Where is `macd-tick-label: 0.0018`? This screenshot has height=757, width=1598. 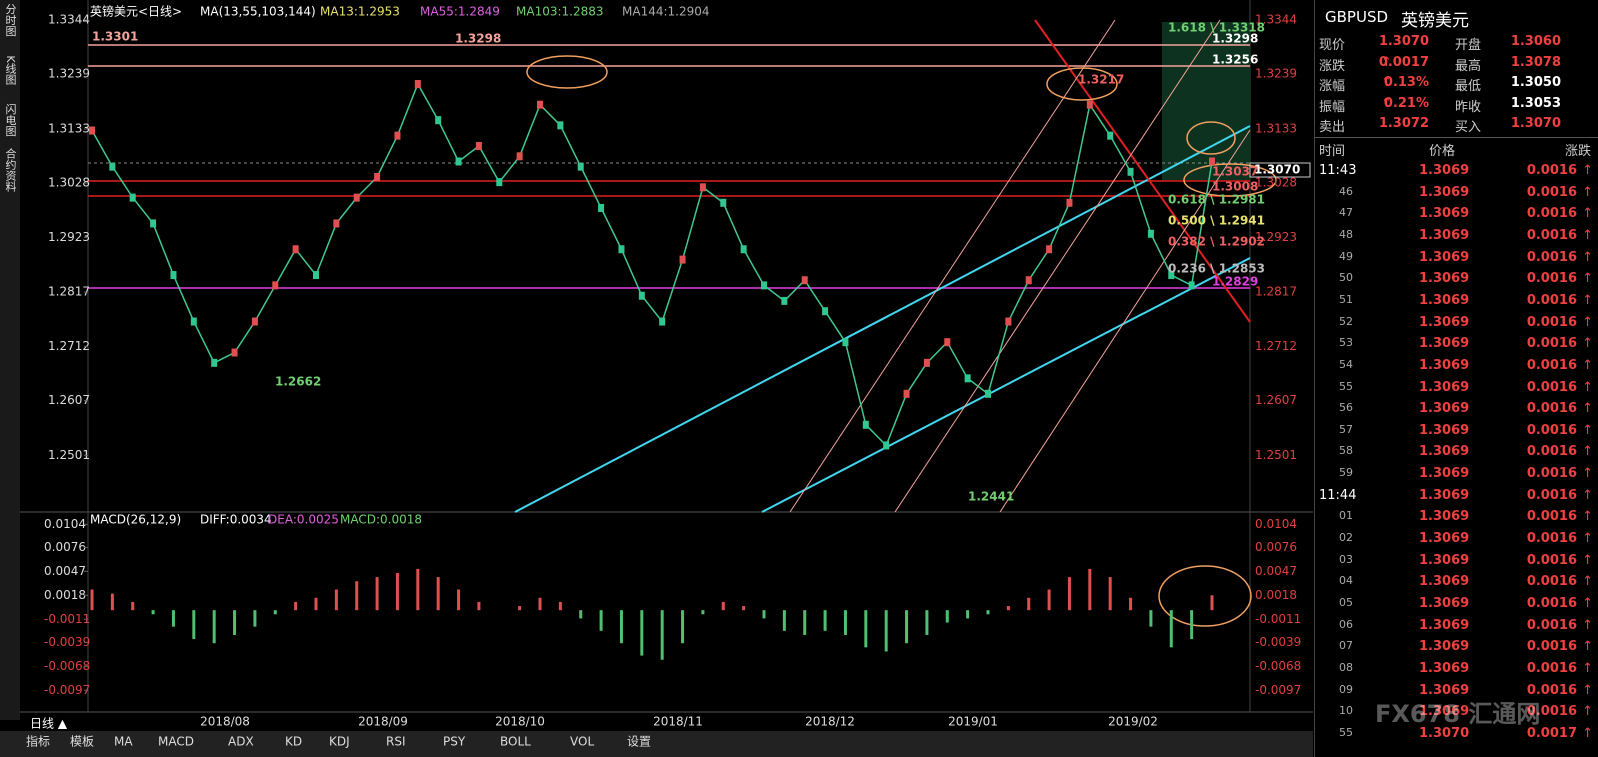 macd-tick-label: 0.0018 is located at coordinates (1276, 595).